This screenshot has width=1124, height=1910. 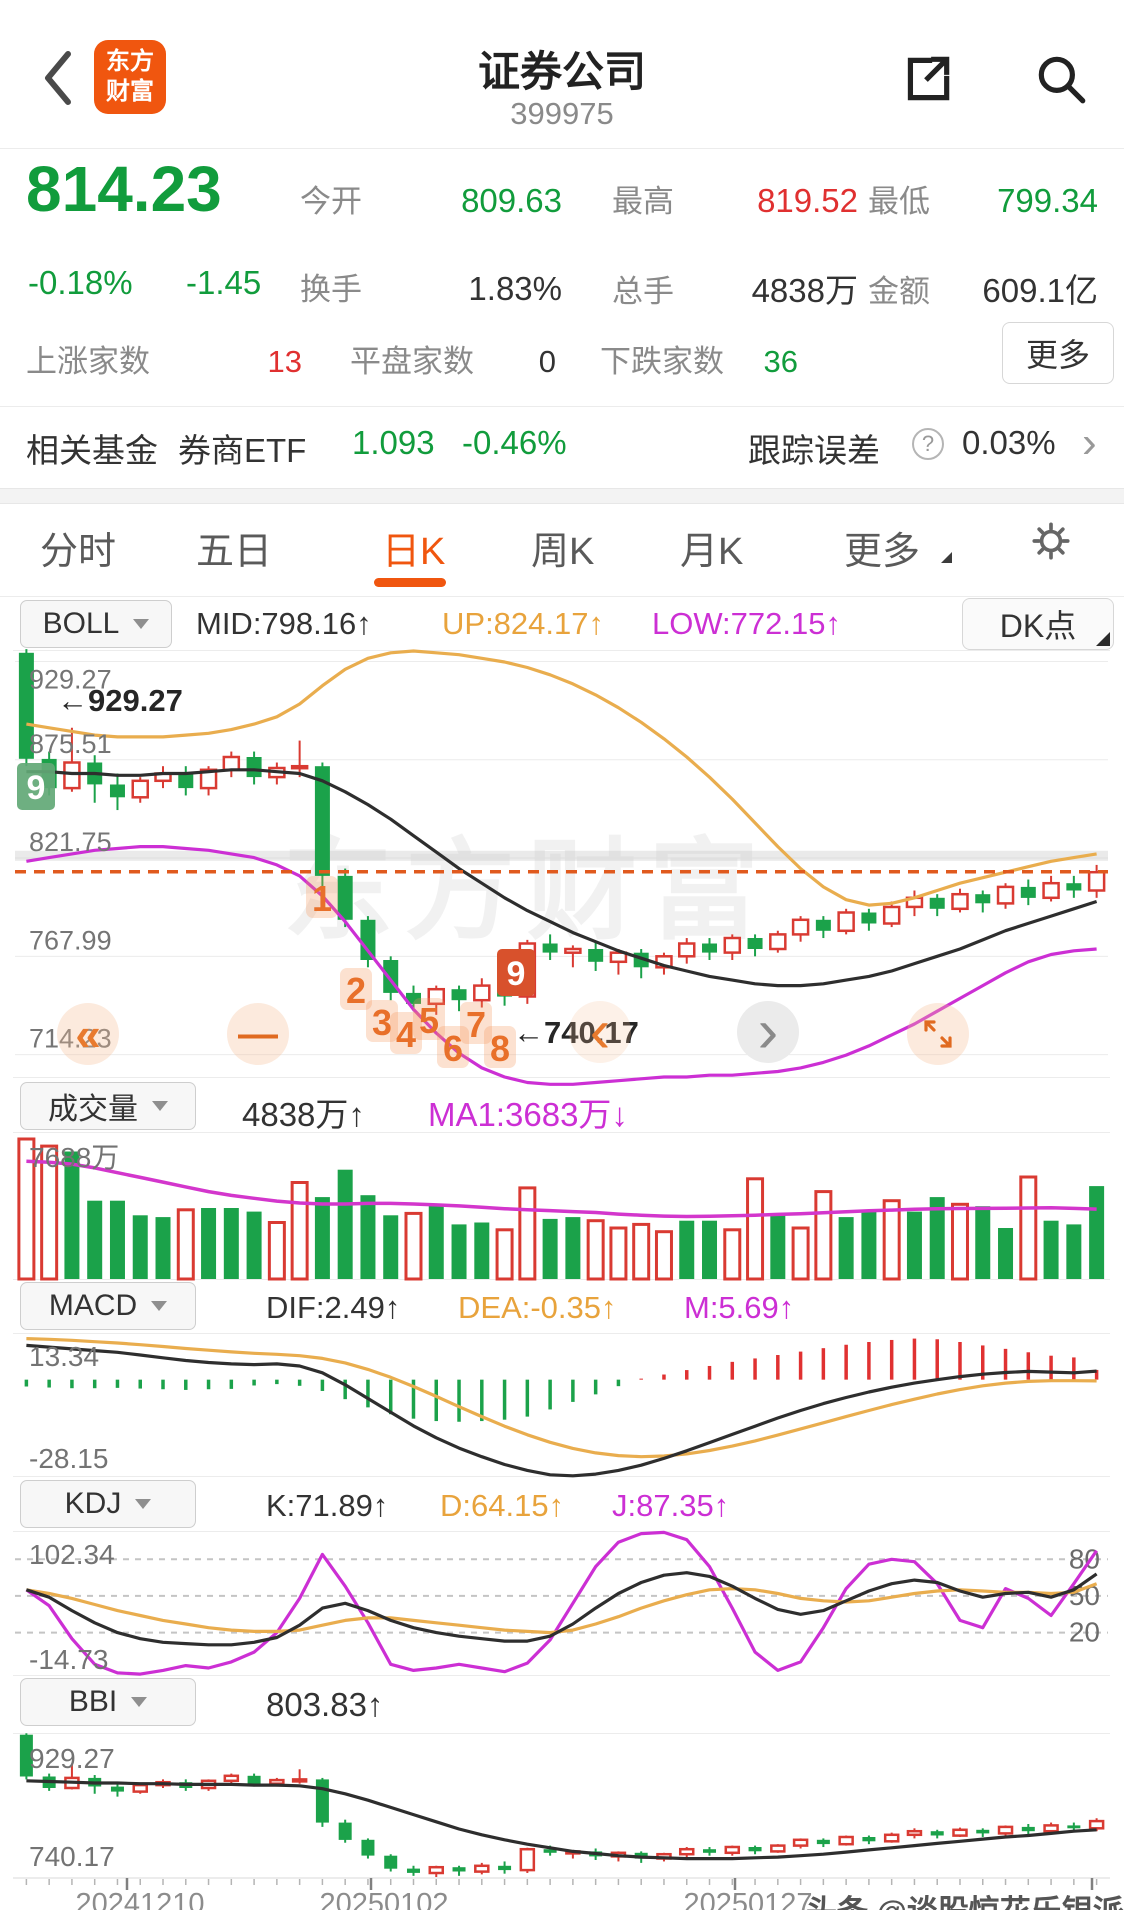 I want to click on macd-m-value: M:5.69↑, so click(x=739, y=1307).